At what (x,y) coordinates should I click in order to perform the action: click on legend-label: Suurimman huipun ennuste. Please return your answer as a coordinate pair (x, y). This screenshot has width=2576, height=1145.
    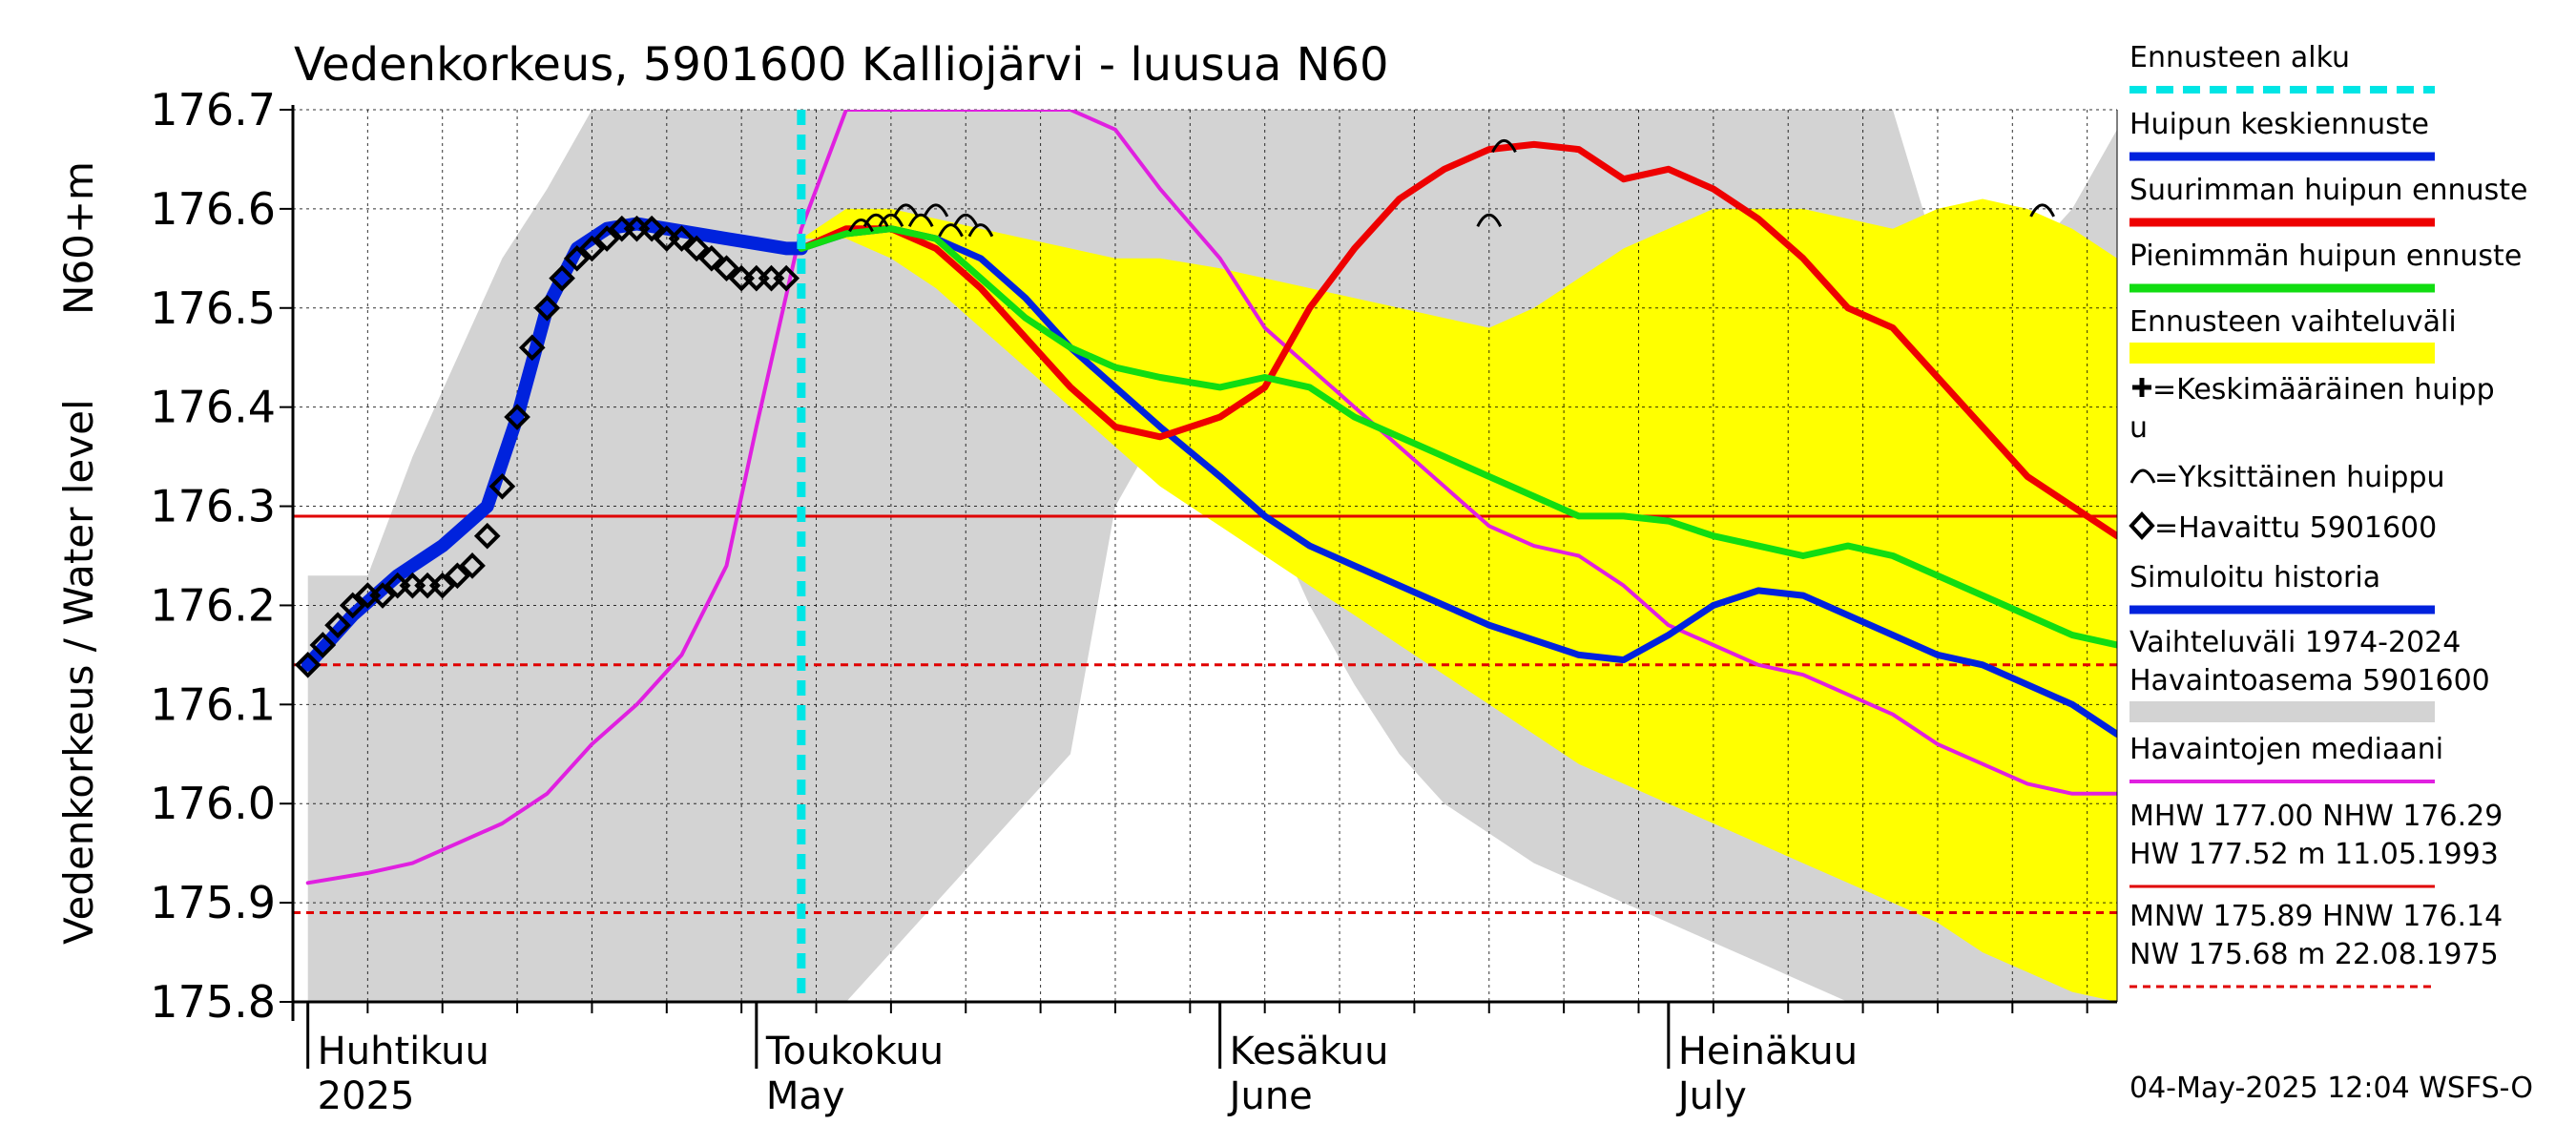
    Looking at the image, I should click on (2328, 191).